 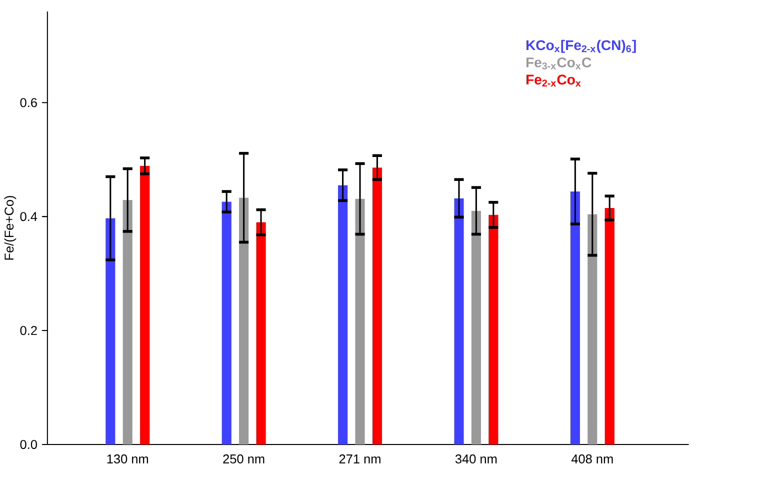 What do you see at coordinates (10, 228) in the screenshot?
I see `y-axis-title: Fe/(Fe+Co)` at bounding box center [10, 228].